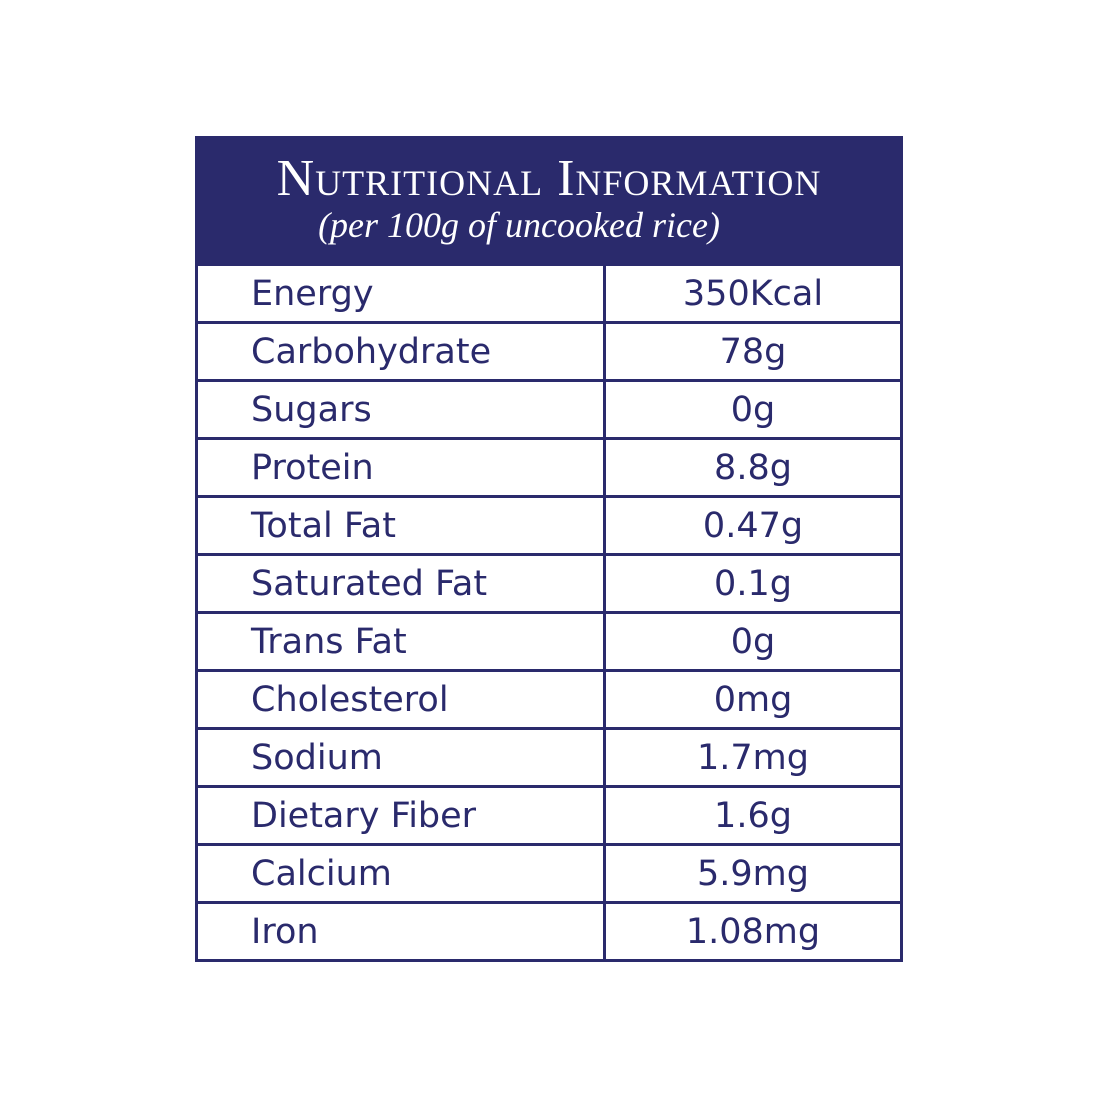 The height and width of the screenshot is (1100, 1100). I want to click on row: Sugars 0g, so click(549, 409).